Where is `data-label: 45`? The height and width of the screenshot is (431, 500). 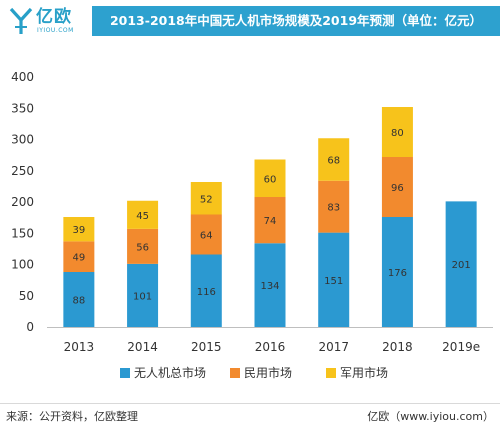
data-label: 45 is located at coordinates (142, 216).